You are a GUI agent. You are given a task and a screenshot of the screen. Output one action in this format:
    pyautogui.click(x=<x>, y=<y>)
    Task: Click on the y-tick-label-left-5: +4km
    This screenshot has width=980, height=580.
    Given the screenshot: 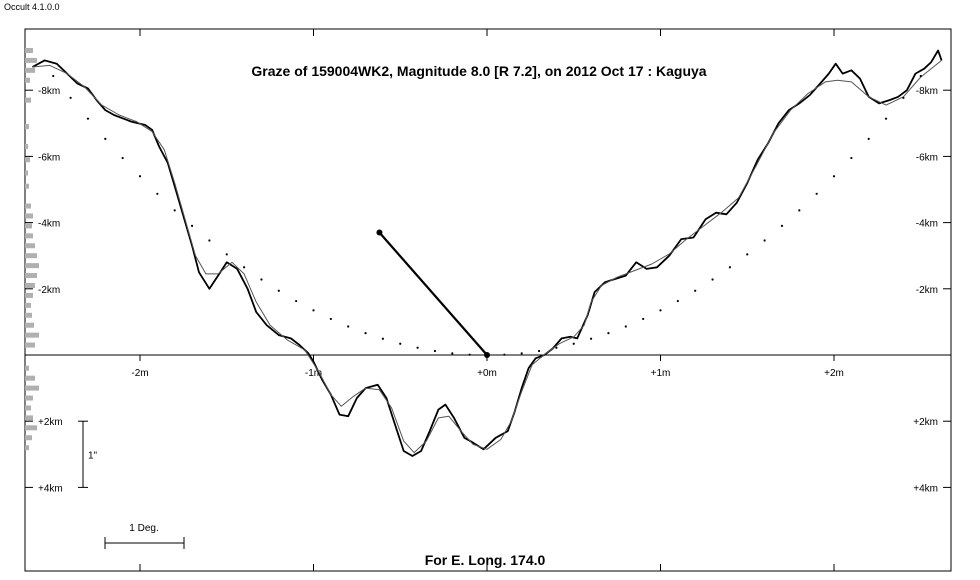 What is the action you would take?
    pyautogui.click(x=50, y=488)
    